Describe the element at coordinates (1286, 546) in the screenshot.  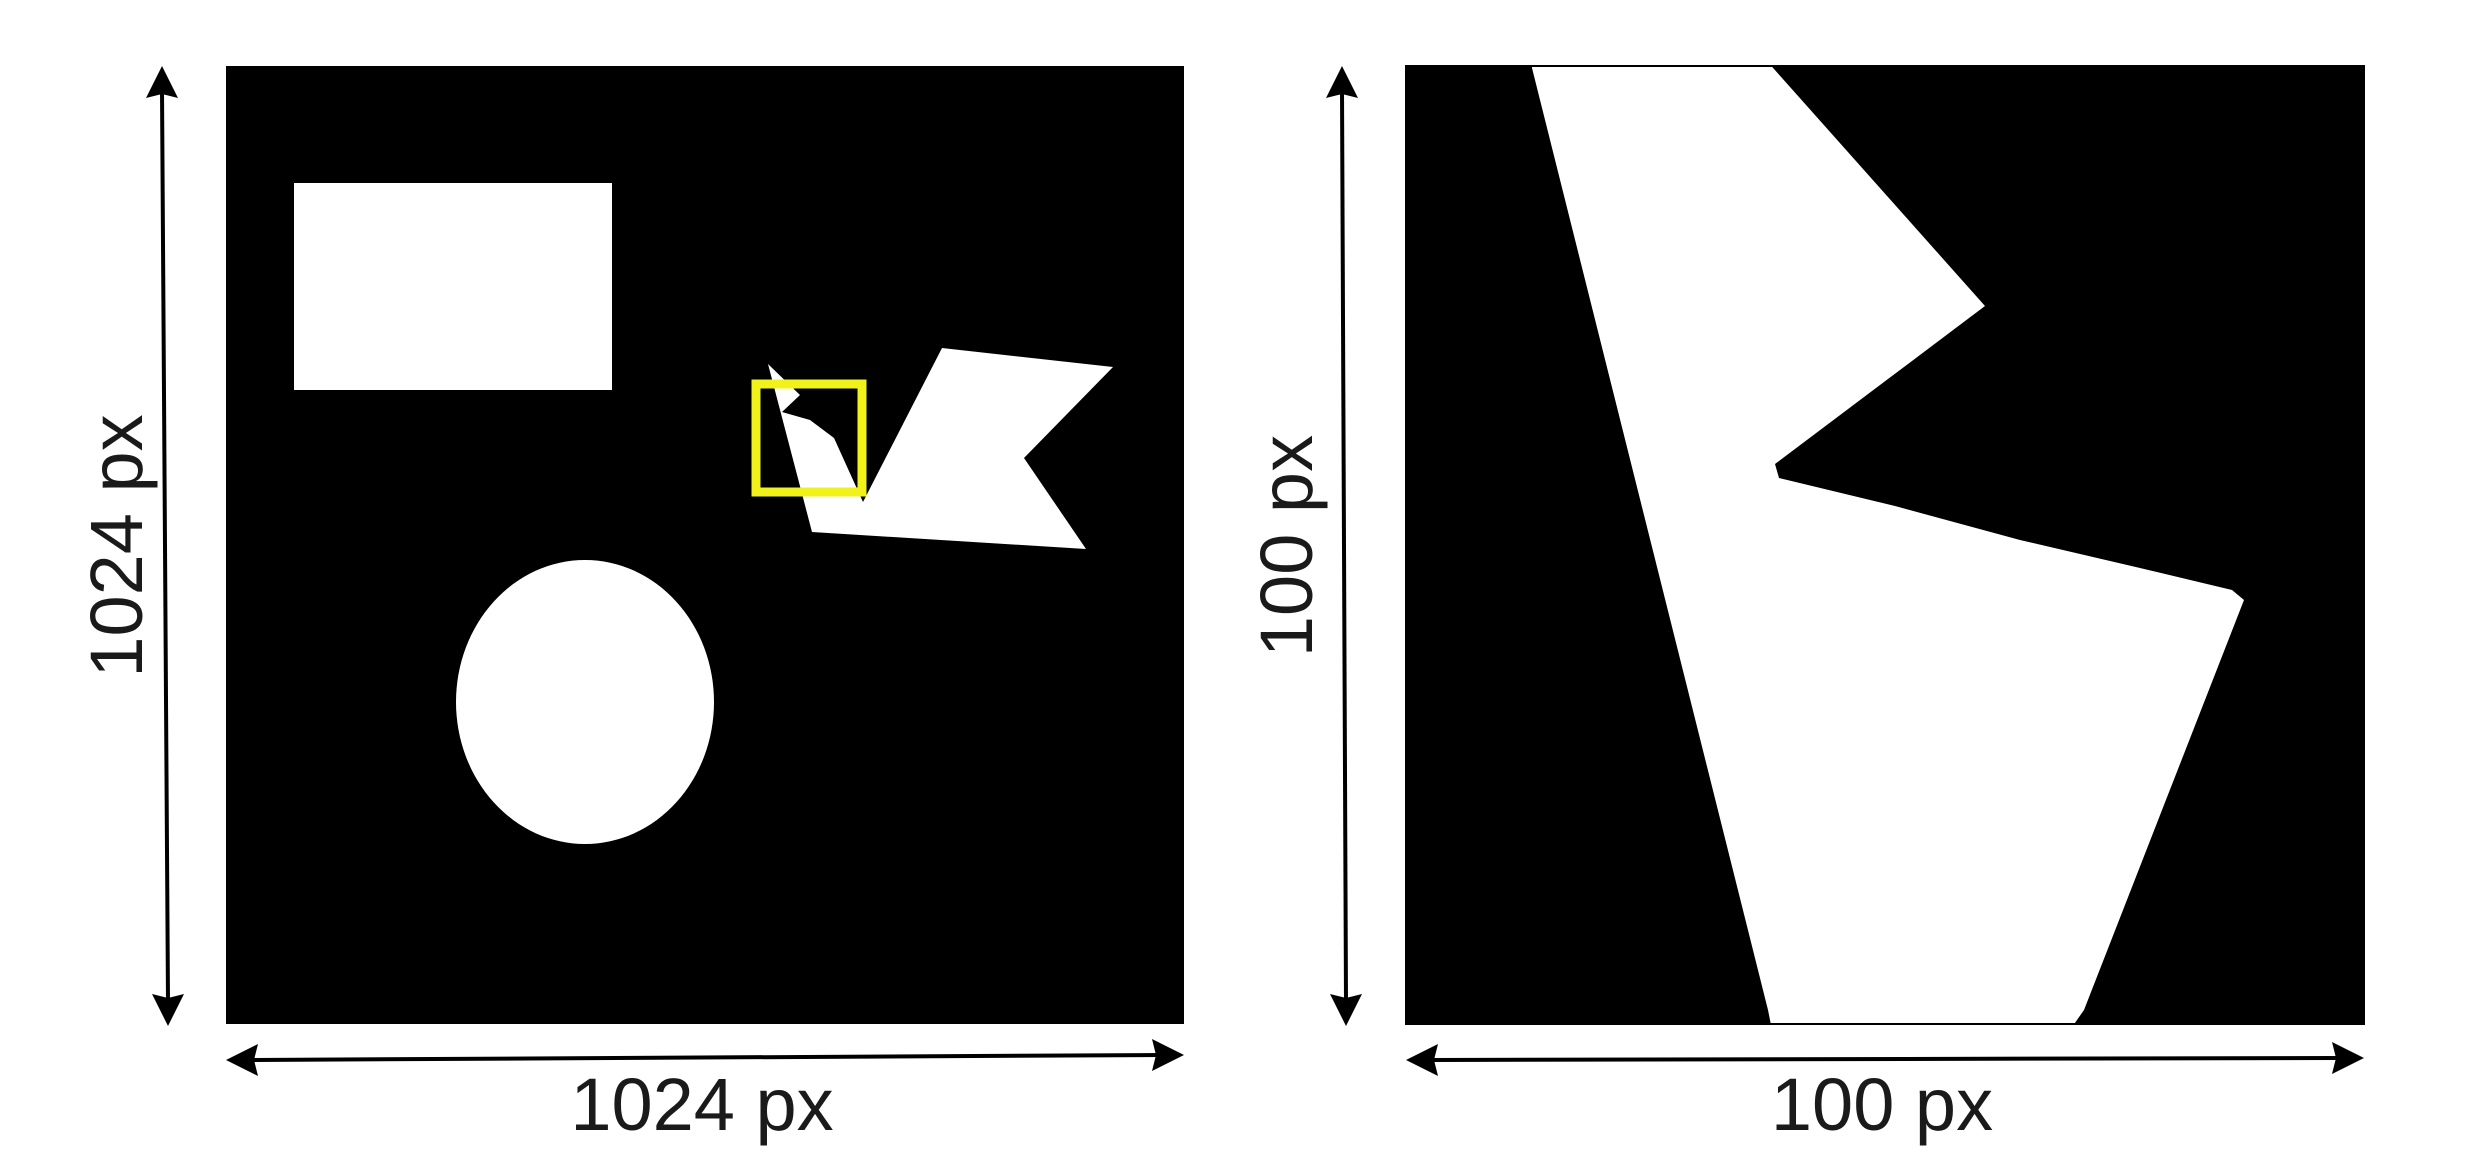
I see `zoom-height-dimension-label: 100 px` at that location.